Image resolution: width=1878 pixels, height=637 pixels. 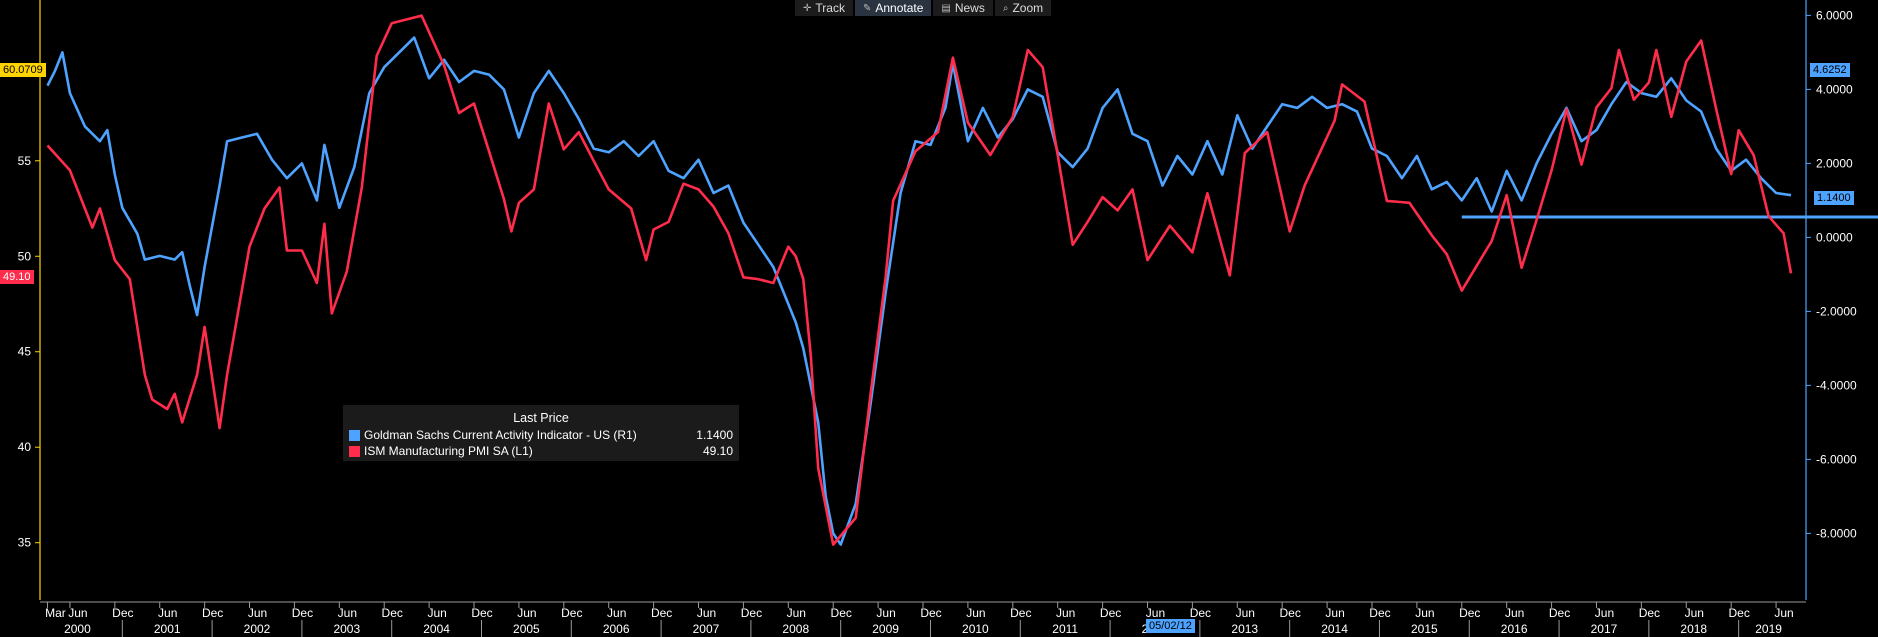 I want to click on x-axis-year-label: 2002, so click(x=257, y=629).